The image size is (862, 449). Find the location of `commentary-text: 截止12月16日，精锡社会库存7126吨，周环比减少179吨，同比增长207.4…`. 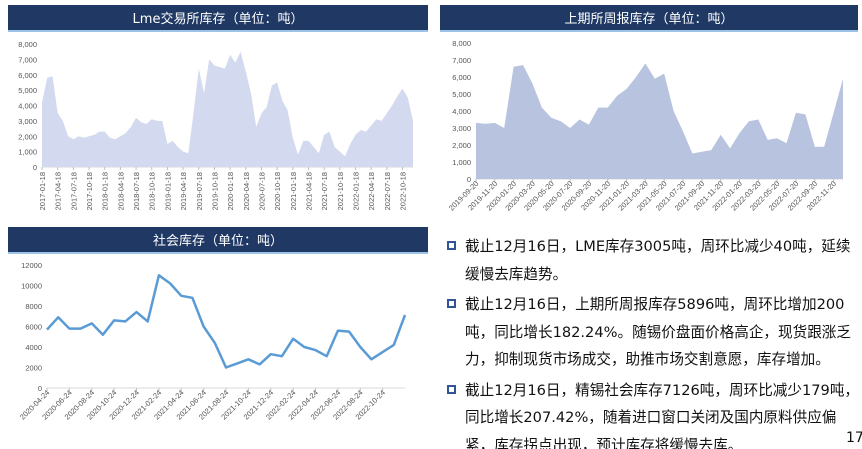

commentary-text: 截止12月16日，精锡社会库存7126吨，周环比减少179吨，同比增长207.4… is located at coordinates (662, 415).